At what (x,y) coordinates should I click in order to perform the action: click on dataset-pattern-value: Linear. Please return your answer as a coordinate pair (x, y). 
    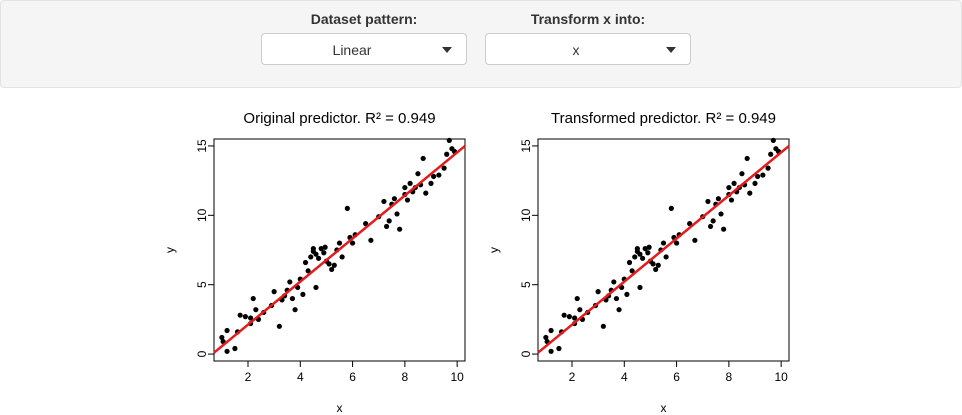
    Looking at the image, I should click on (352, 50).